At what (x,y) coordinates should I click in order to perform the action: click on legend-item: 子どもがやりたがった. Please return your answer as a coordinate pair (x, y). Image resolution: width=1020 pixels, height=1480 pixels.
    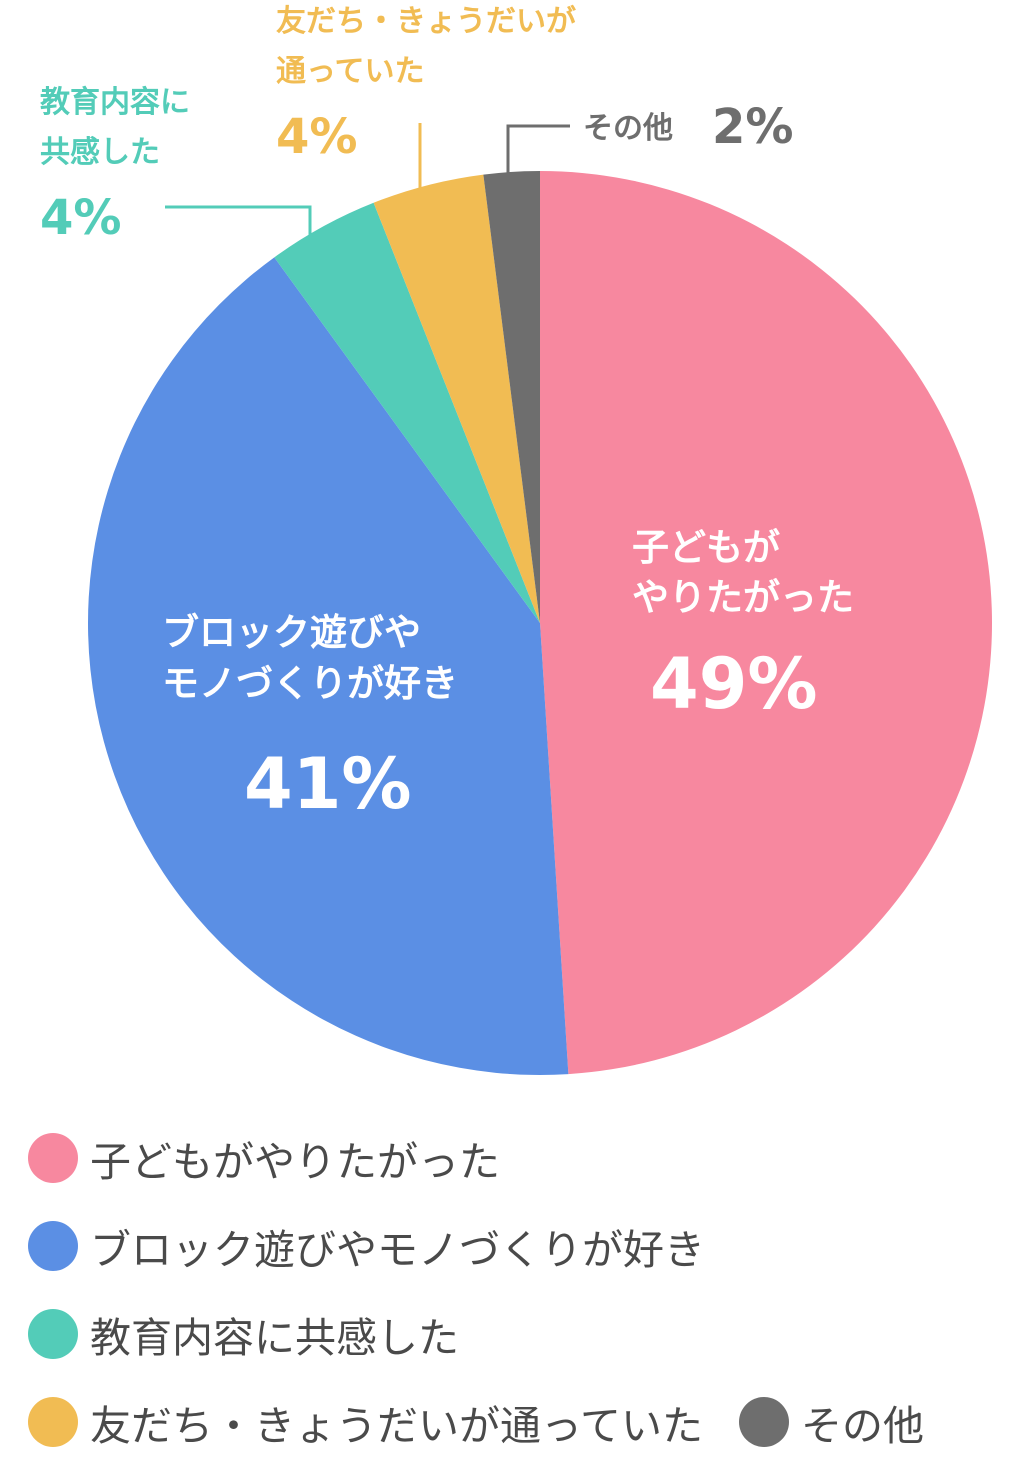
    Looking at the image, I should click on (264, 1158).